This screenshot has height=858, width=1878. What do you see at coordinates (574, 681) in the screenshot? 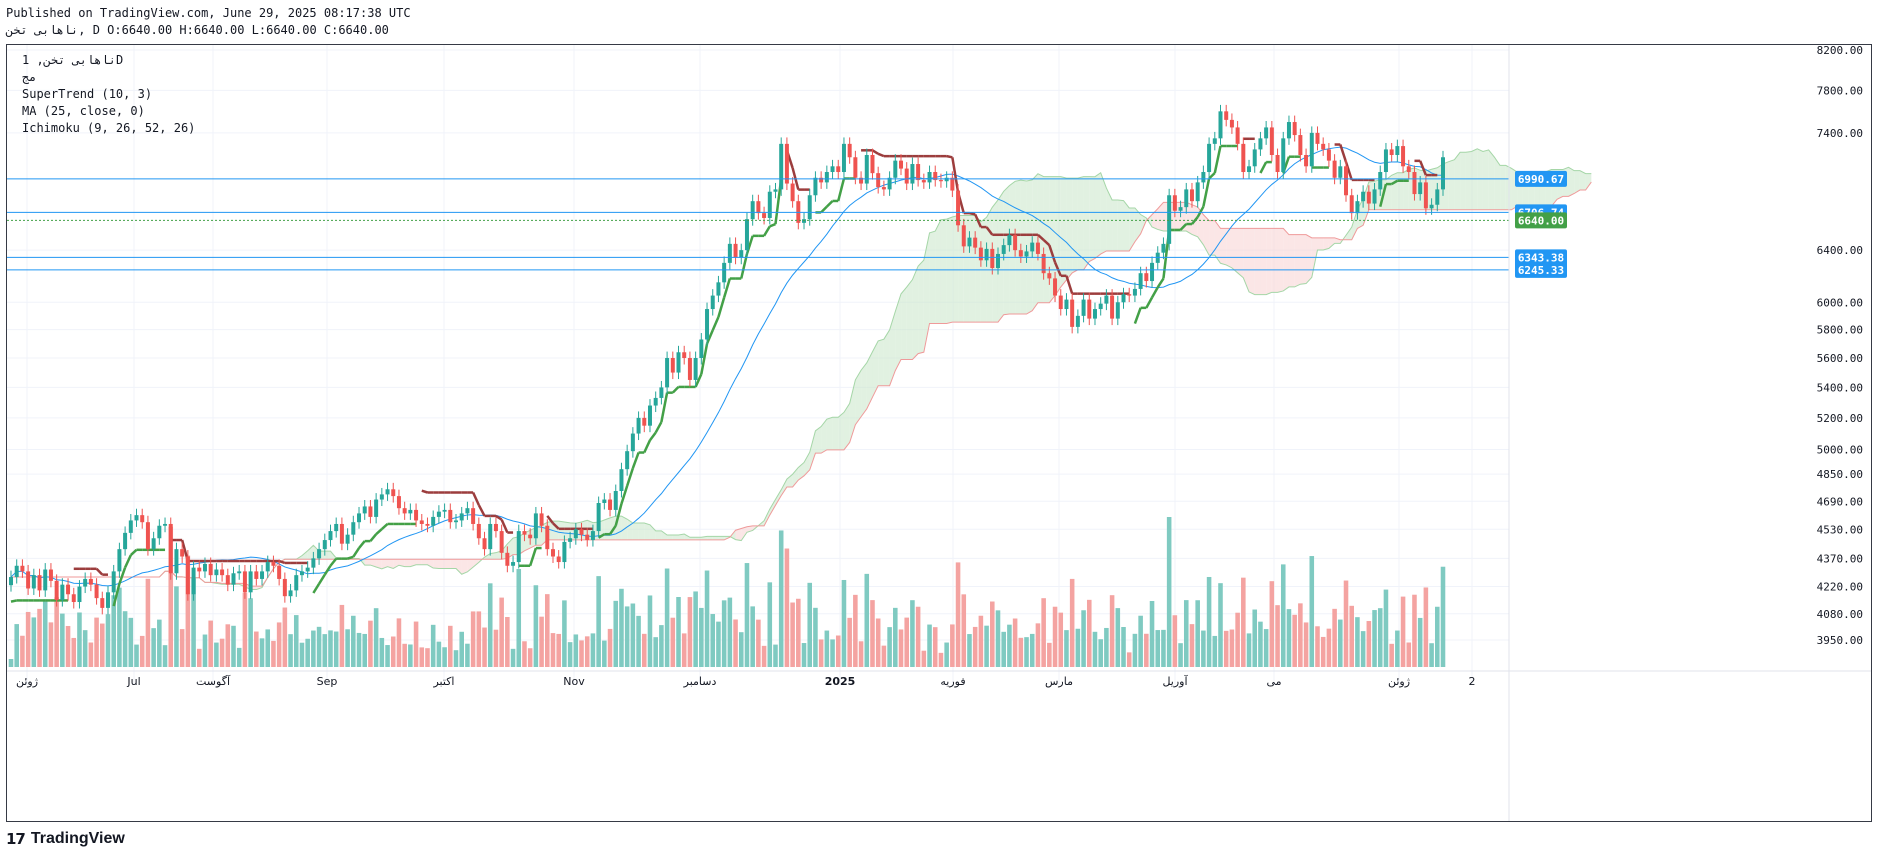
I see `time-tick-label: Nov` at bounding box center [574, 681].